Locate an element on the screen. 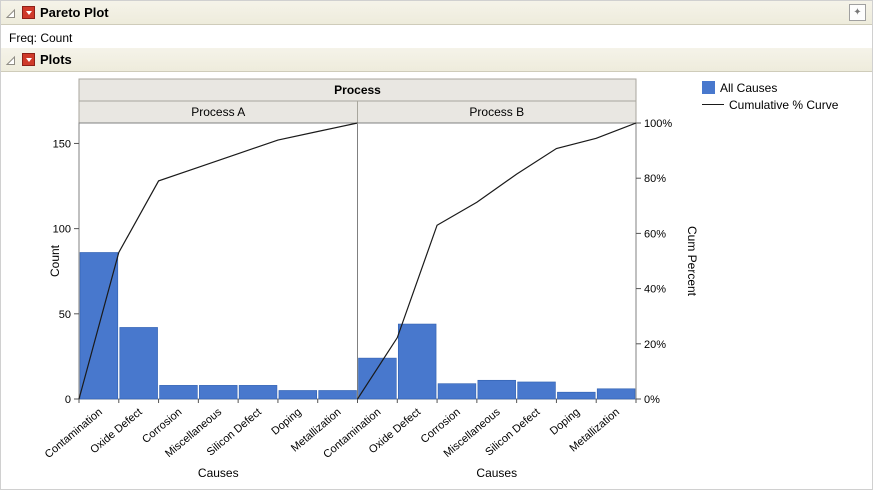 This screenshot has height=490, width=873. legend-item-cumulative-curve: Cumulative % Curve is located at coordinates (770, 104).